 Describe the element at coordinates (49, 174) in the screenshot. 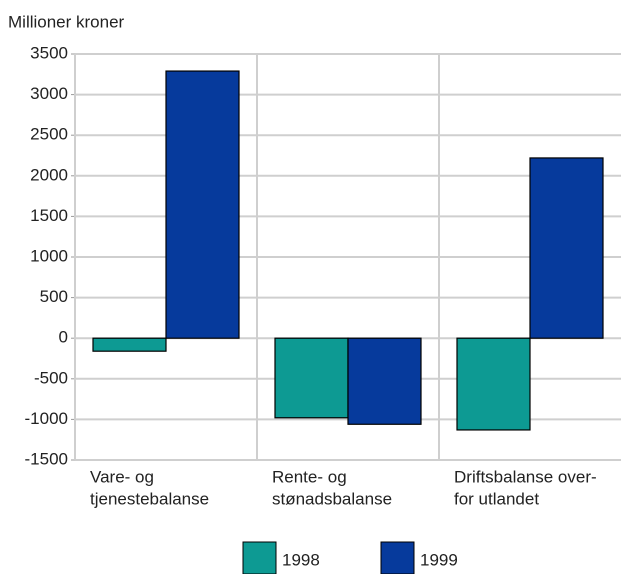

I see `y-tick-label: 2000` at that location.